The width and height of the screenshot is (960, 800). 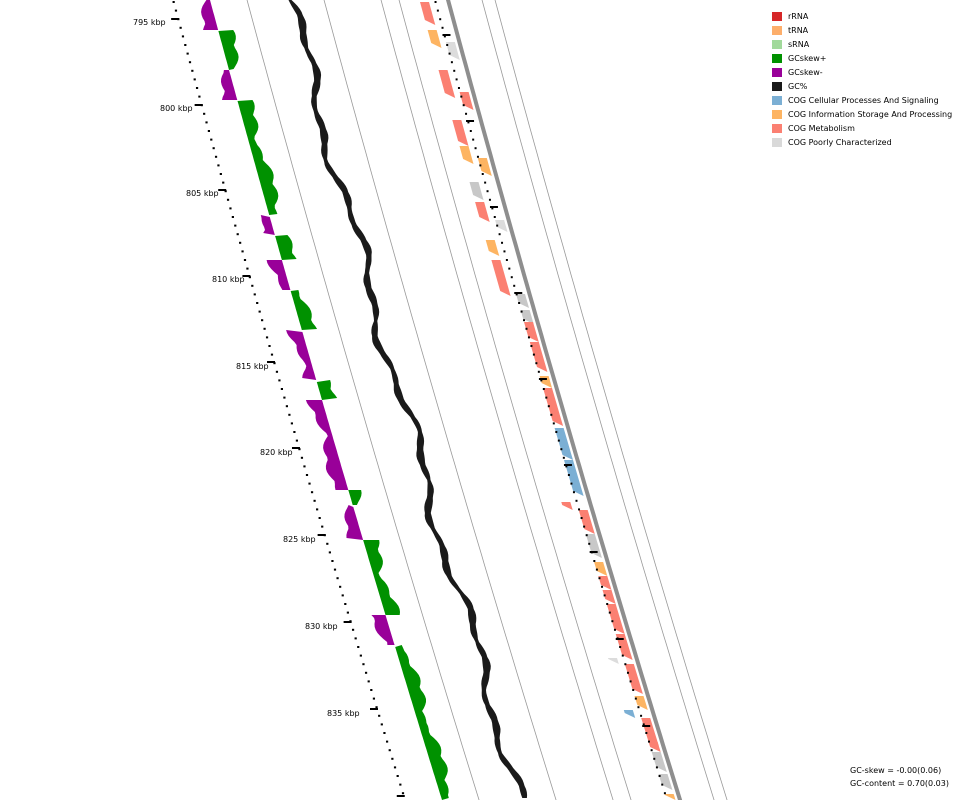 What do you see at coordinates (840, 142) in the screenshot?
I see `legend-label: COG Poorly Characterized` at bounding box center [840, 142].